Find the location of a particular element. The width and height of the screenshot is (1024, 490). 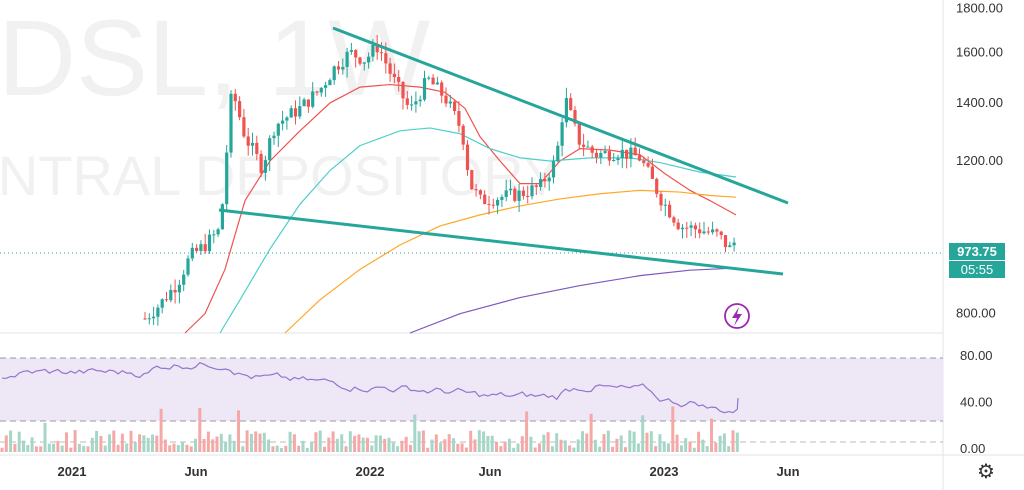

rsi-line is located at coordinates (370, 388).